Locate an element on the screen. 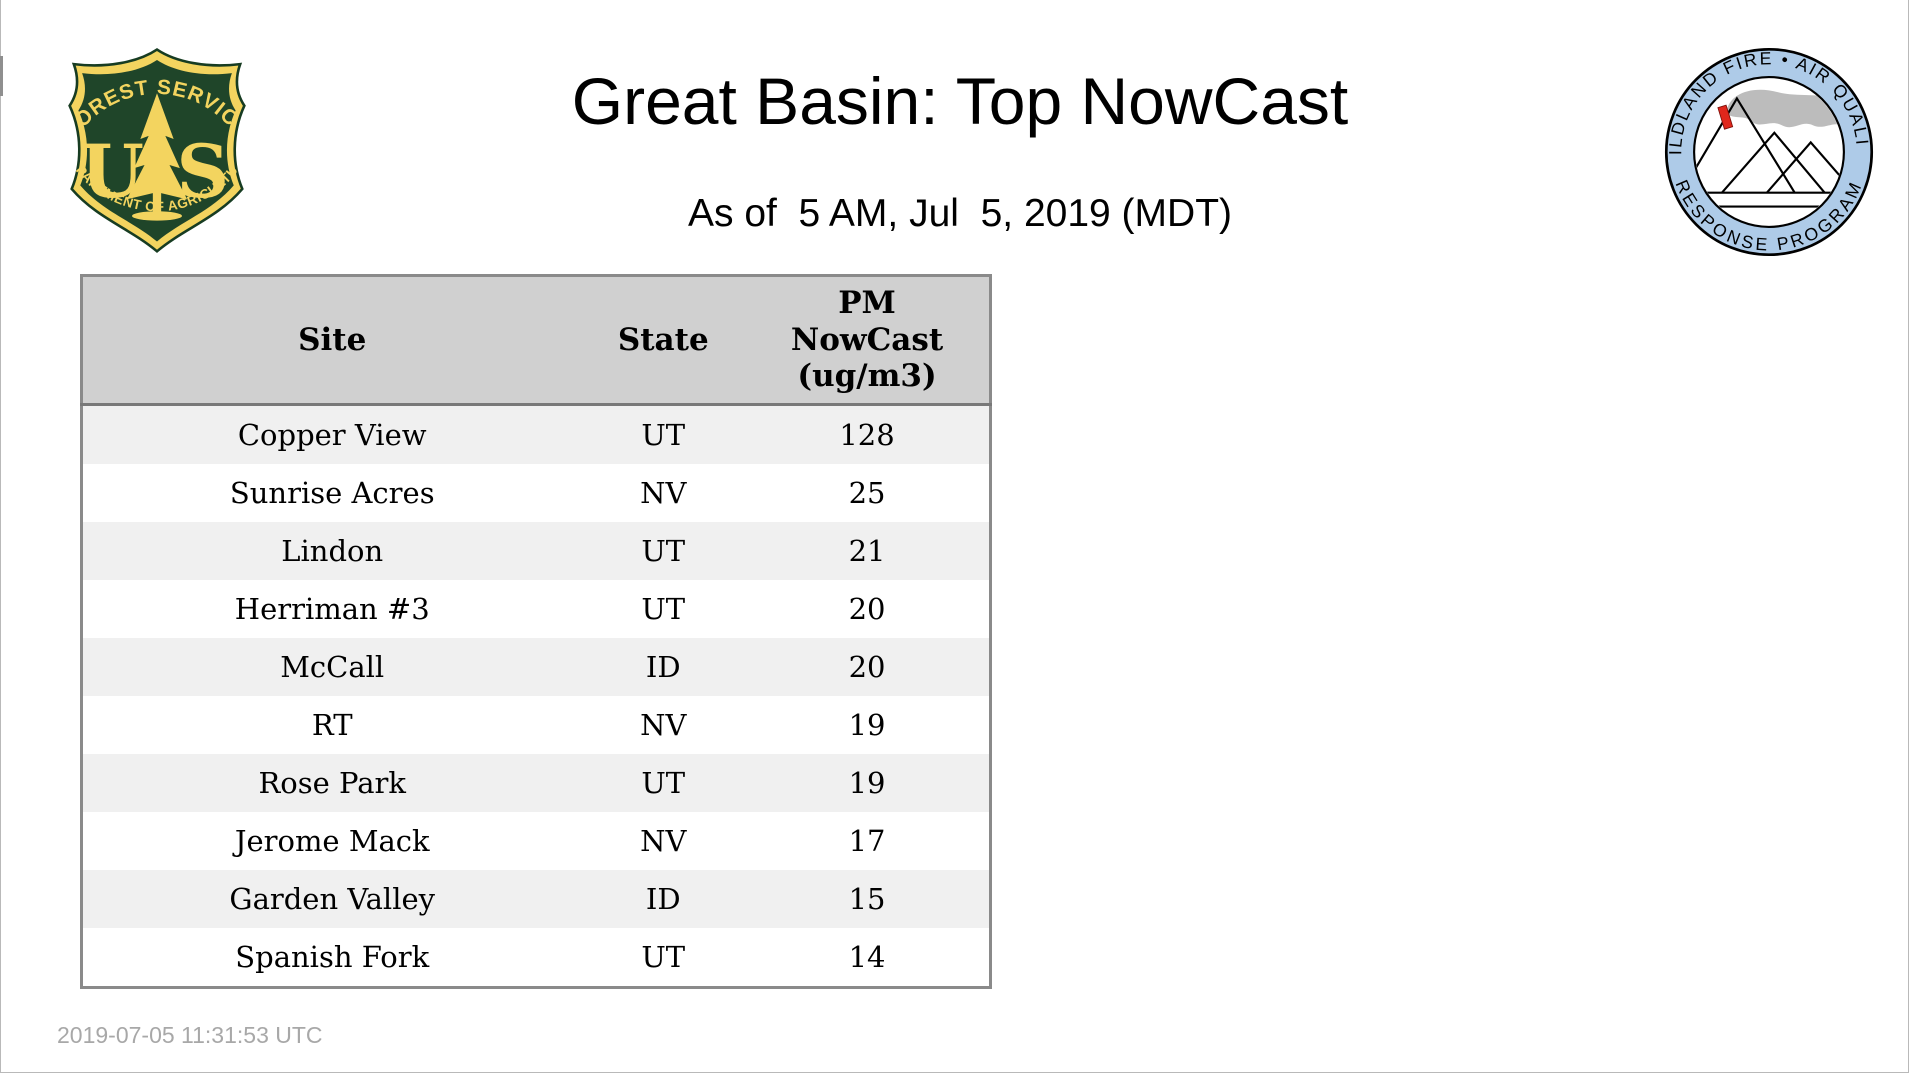 The image size is (1920, 1080). site-cell: Sunrise Acres is located at coordinates (332, 493).